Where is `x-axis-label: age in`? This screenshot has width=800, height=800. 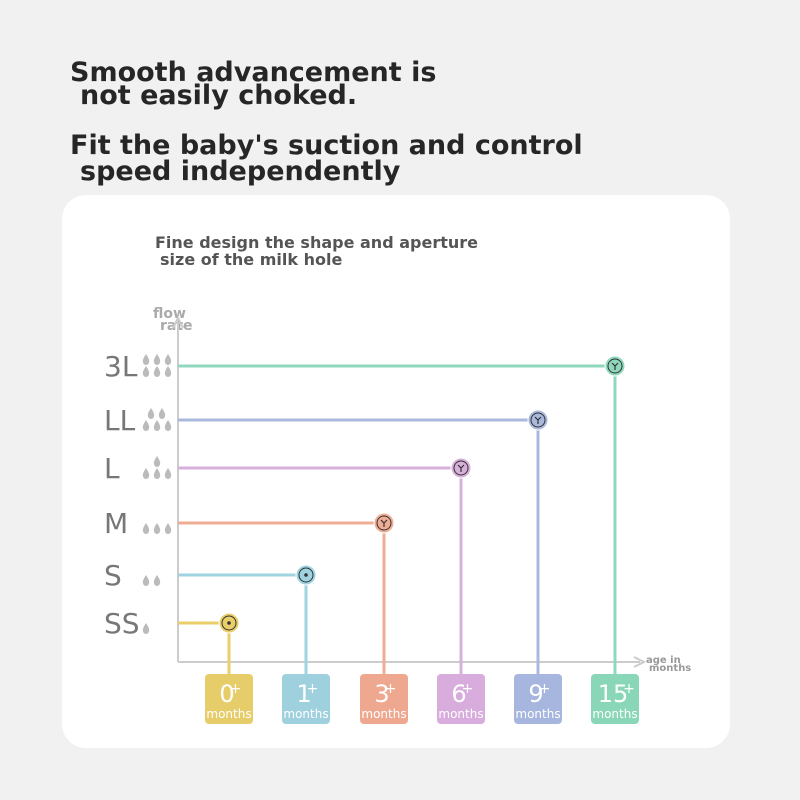 x-axis-label: age in is located at coordinates (663, 660).